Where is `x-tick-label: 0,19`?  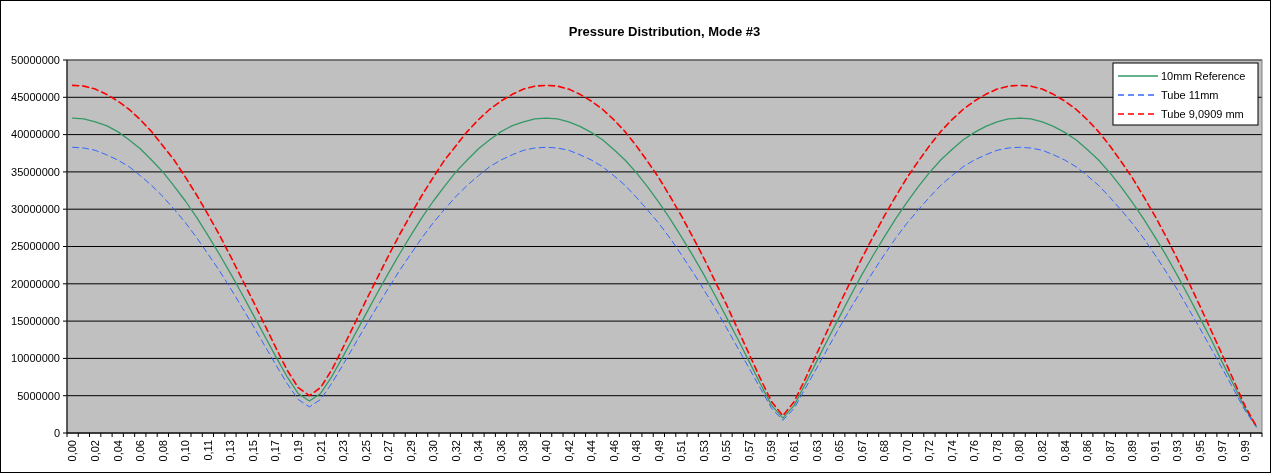
x-tick-label: 0,19 is located at coordinates (297, 451).